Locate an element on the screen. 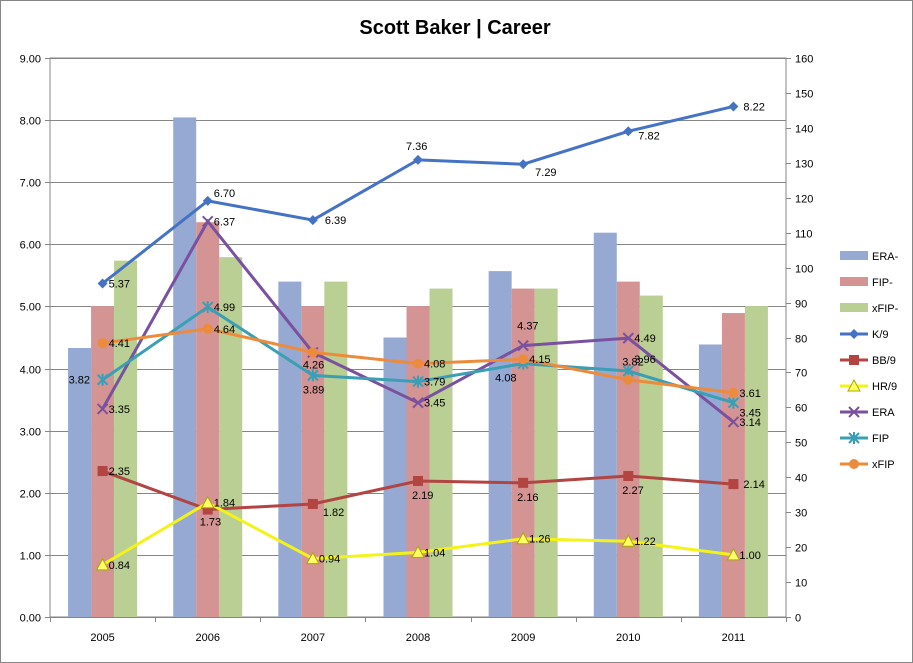 This screenshot has width=913, height=663. left-axis-tick-label: 4.00 is located at coordinates (30, 371).